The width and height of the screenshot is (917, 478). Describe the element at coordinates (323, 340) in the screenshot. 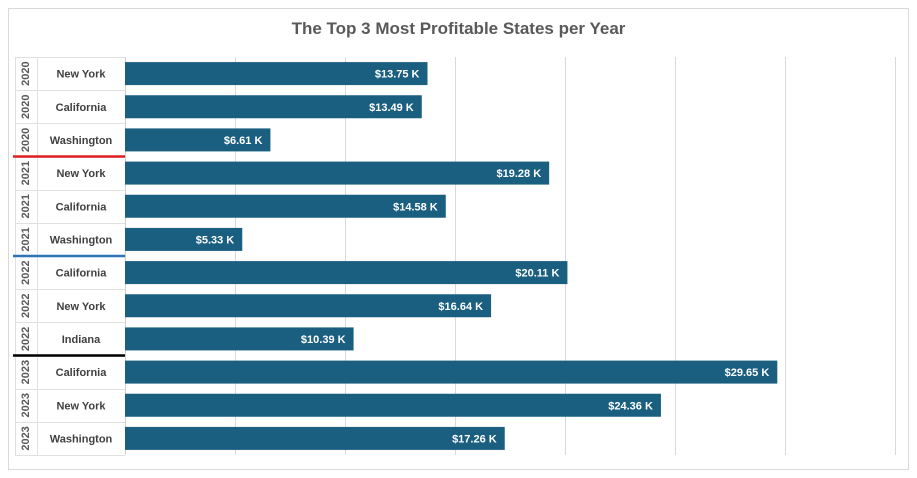

I see `data-label: $10.39 K` at that location.